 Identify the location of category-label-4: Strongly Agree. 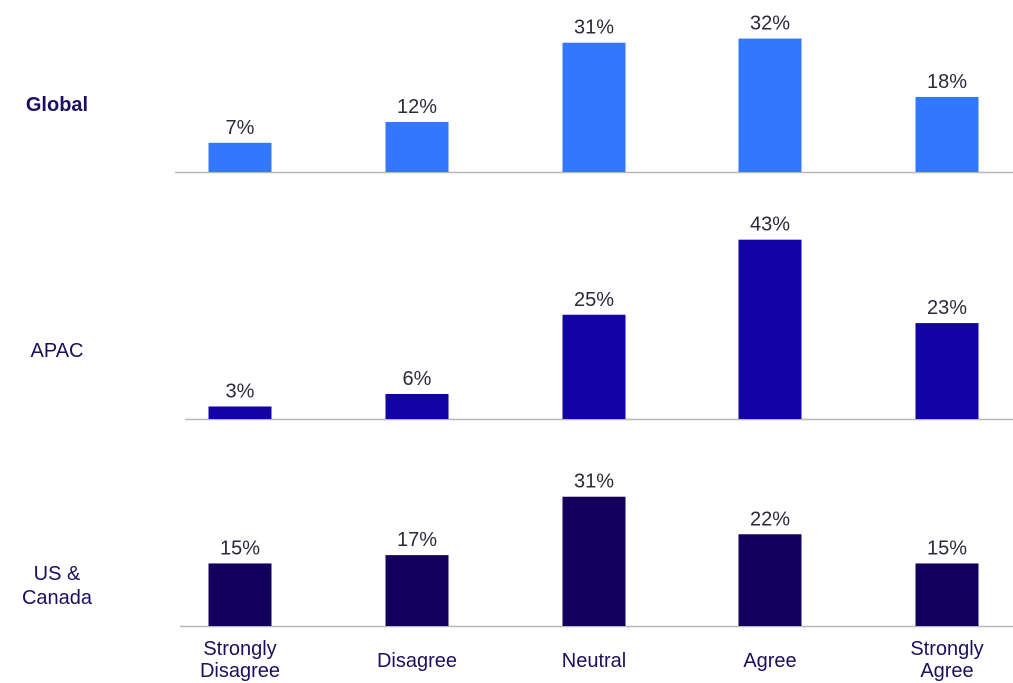
(946, 660).